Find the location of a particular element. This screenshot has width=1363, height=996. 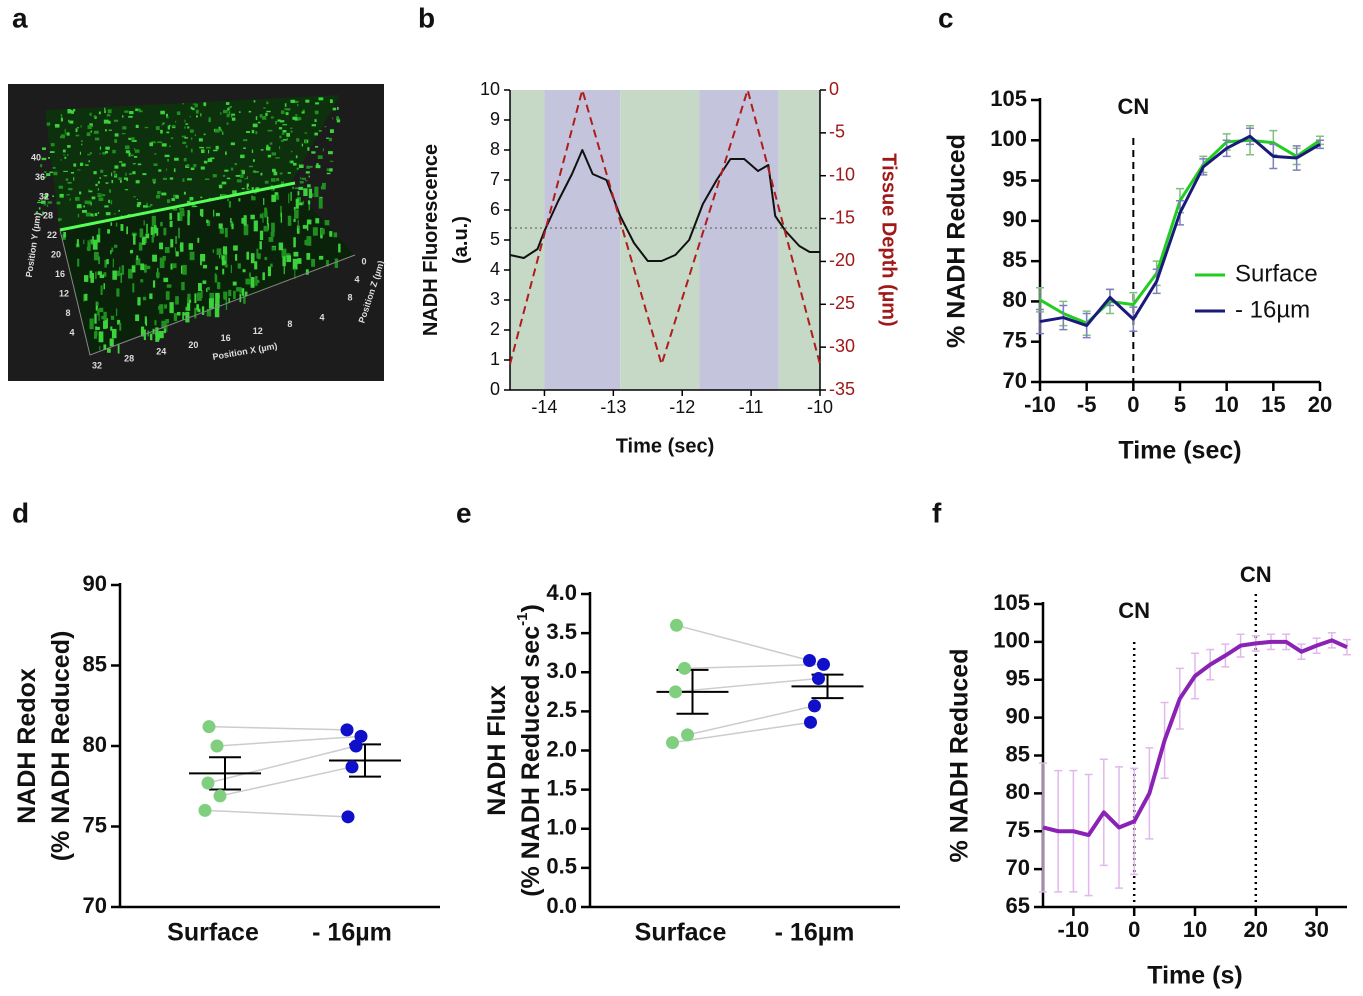

y2-axis-title: Tissue Depth (µm) is located at coordinates (889, 239).